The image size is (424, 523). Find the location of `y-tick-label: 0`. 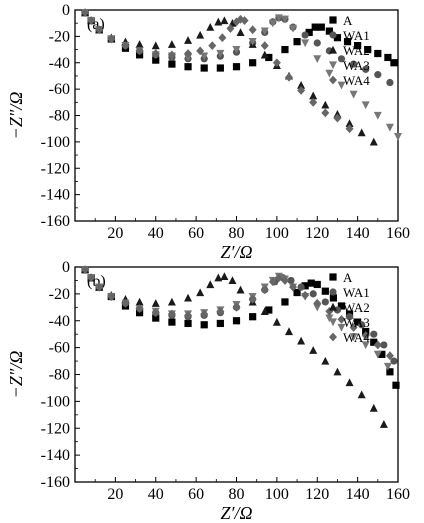

y-tick-label: 0 is located at coordinates (66, 267).